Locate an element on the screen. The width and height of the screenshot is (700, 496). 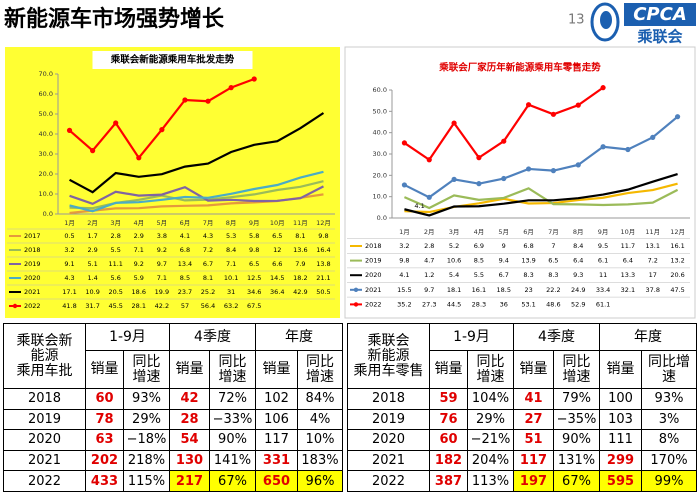
table-value: 5.6 is located at coordinates (116, 278).